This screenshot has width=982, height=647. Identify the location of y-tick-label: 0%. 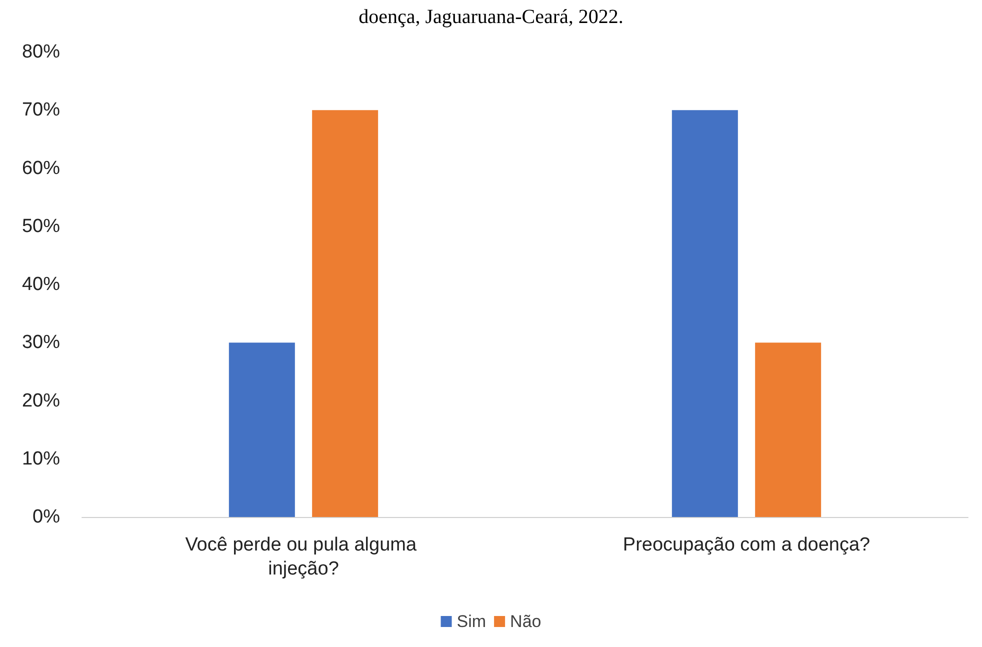
(46, 517).